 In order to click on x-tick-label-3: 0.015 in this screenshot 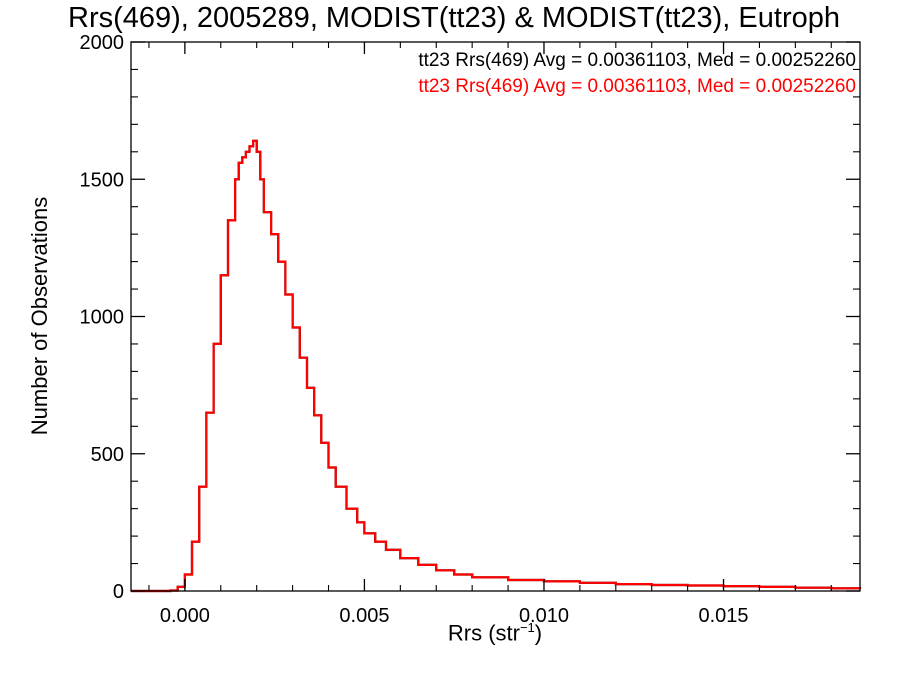, I will do `click(724, 616)`.